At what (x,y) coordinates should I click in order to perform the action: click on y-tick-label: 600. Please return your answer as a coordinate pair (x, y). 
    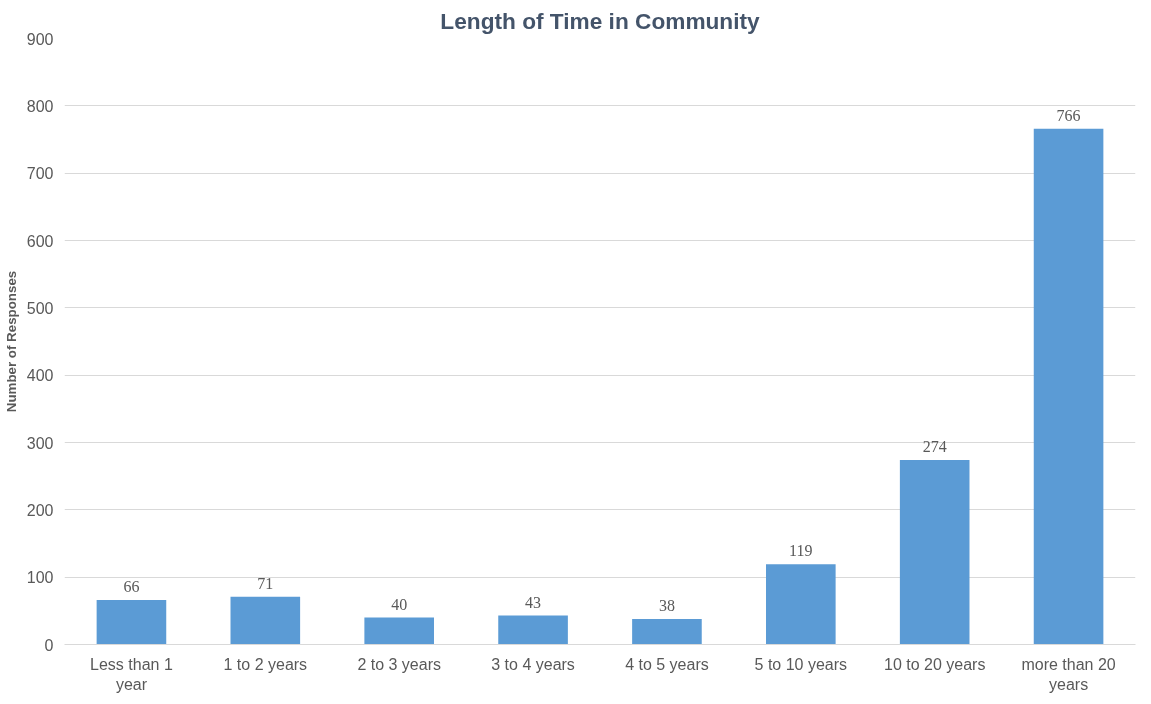
    Looking at the image, I should click on (40, 241).